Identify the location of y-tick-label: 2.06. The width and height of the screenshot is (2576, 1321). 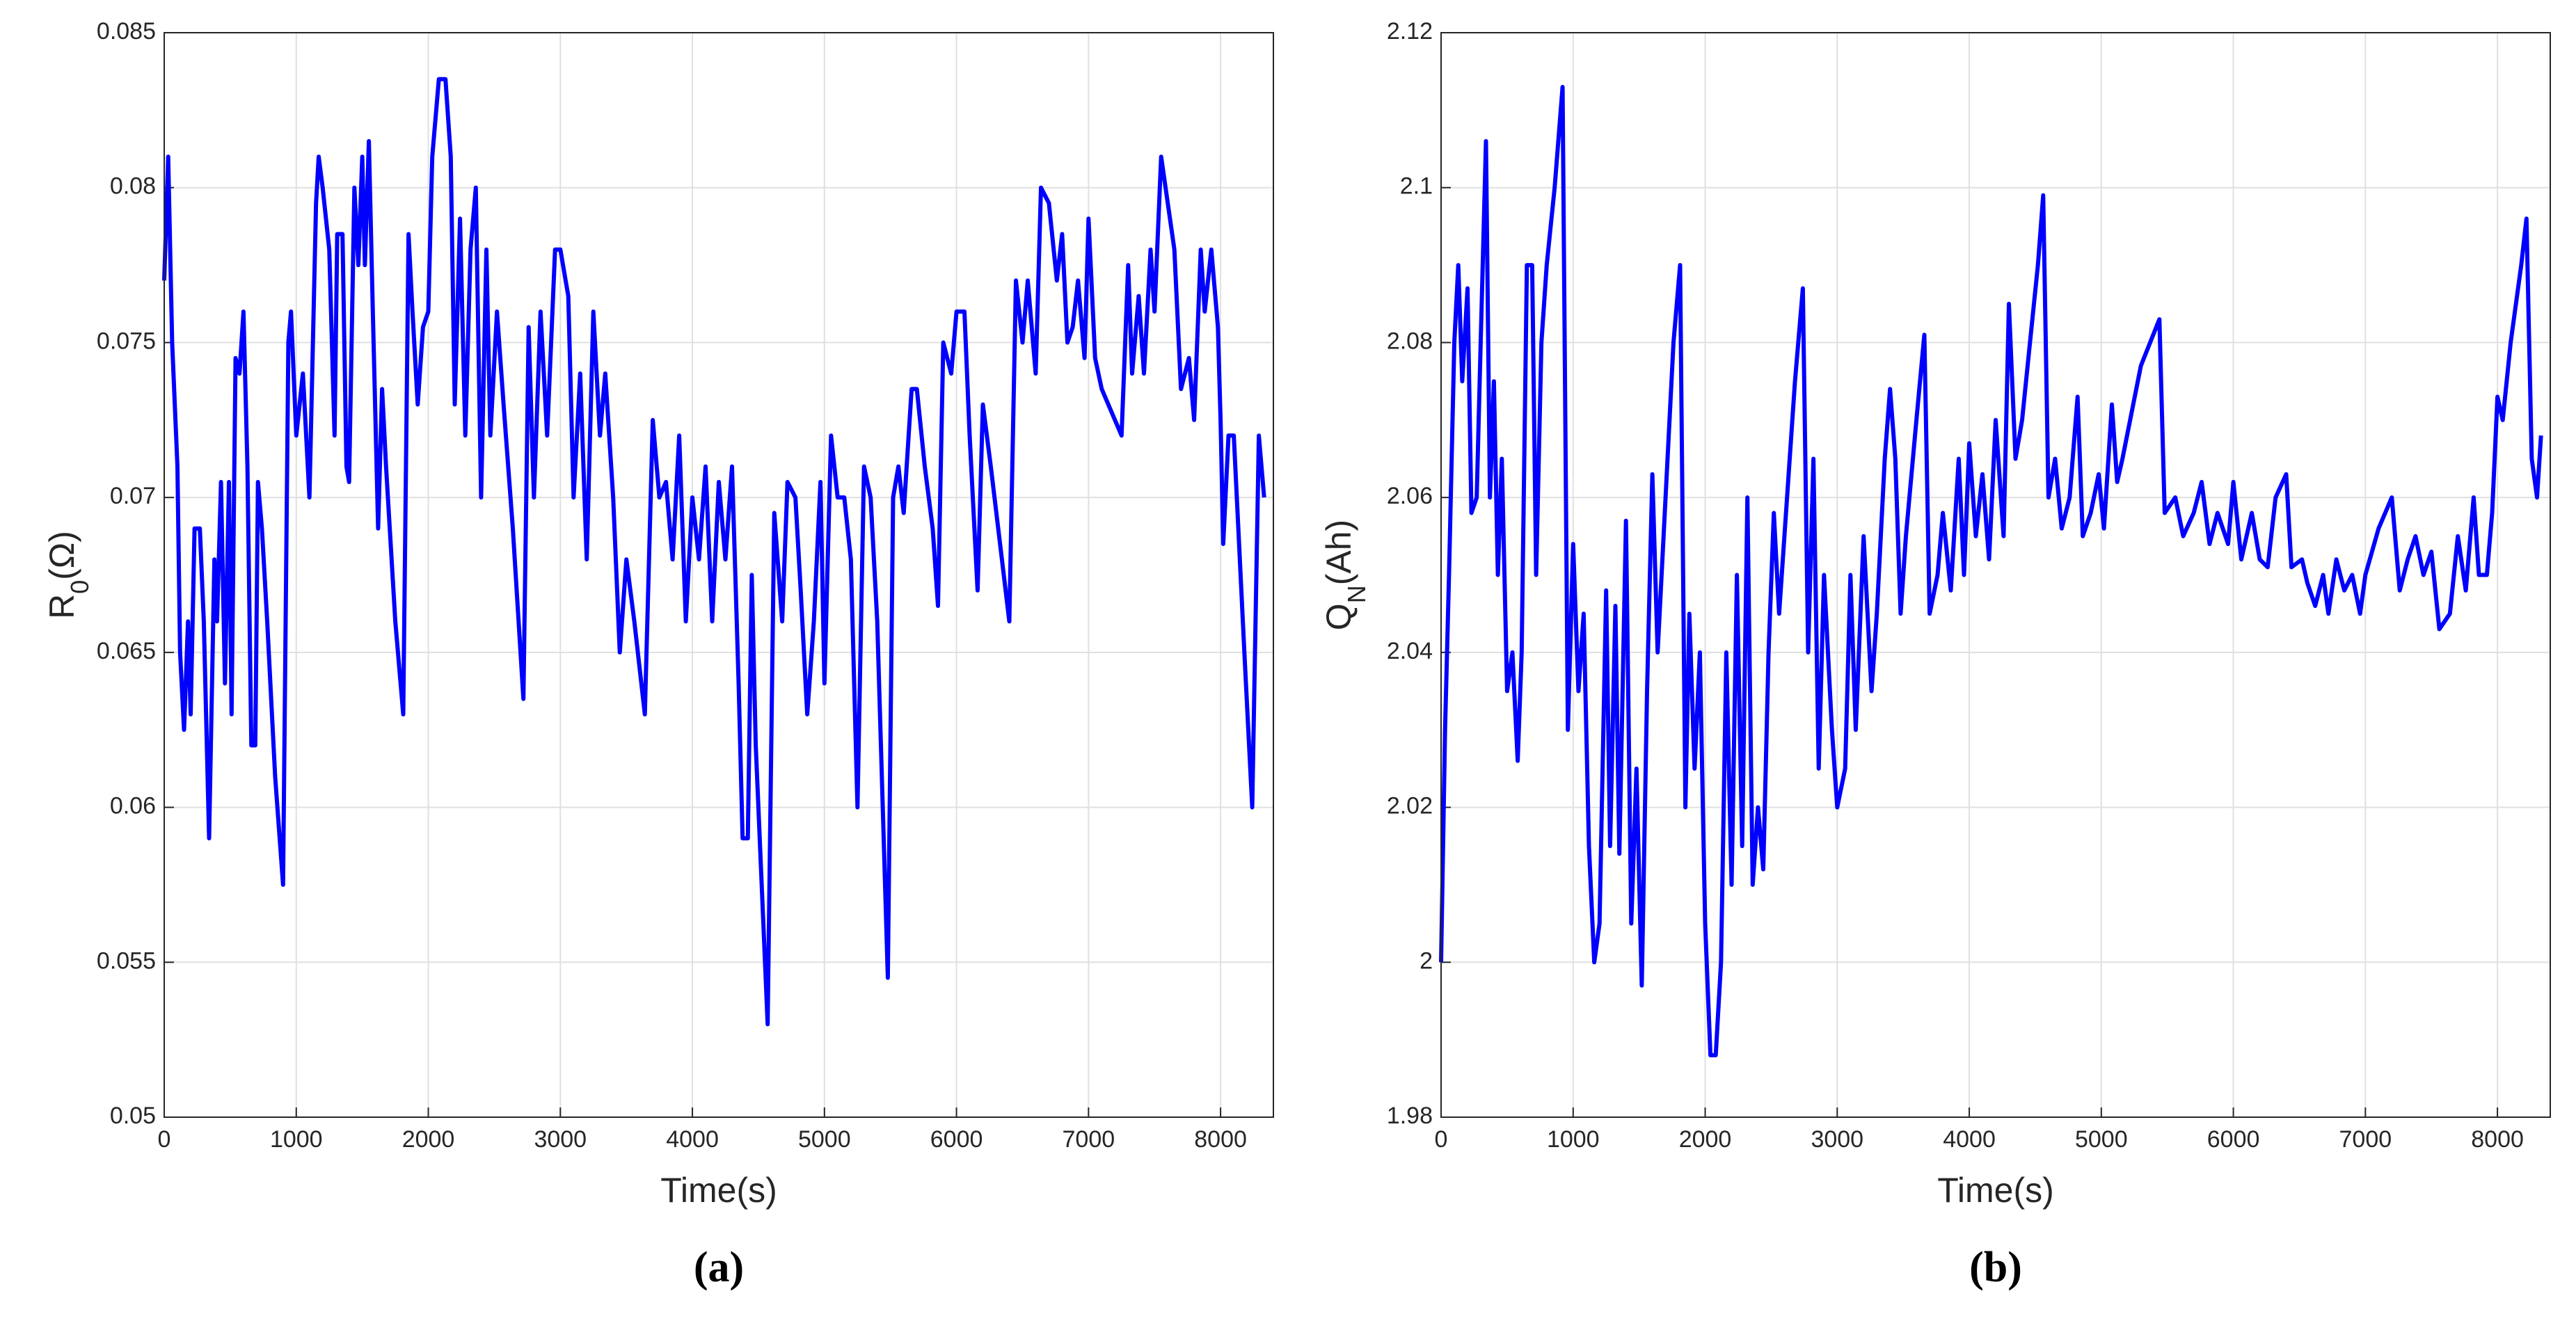
(1410, 496).